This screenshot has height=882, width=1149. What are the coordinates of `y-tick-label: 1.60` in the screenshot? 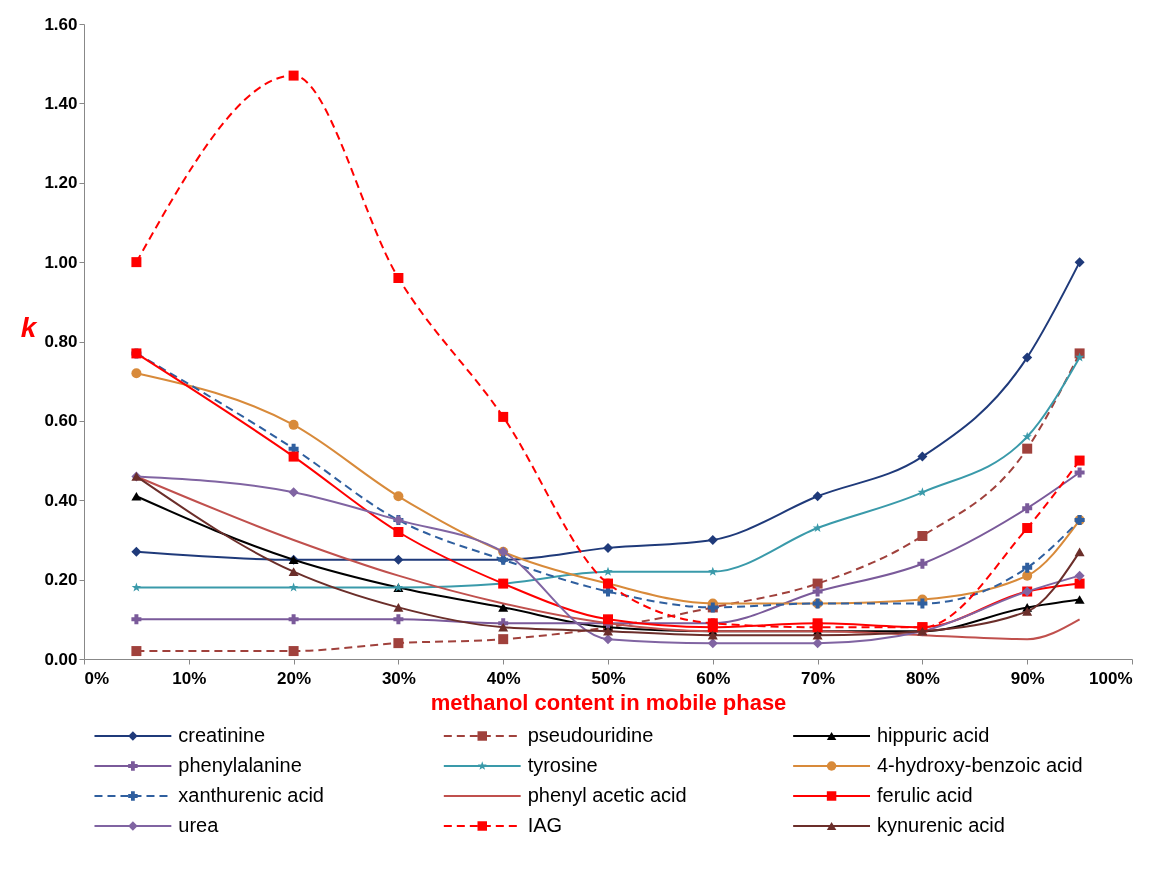 It's located at (61, 24).